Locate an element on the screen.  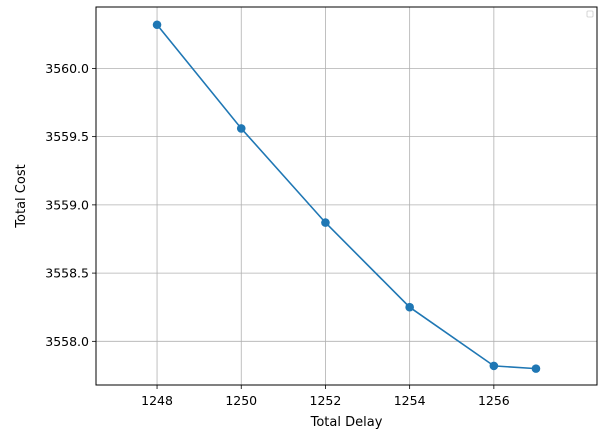
x-tick-label: 1248 is located at coordinates (157, 400).